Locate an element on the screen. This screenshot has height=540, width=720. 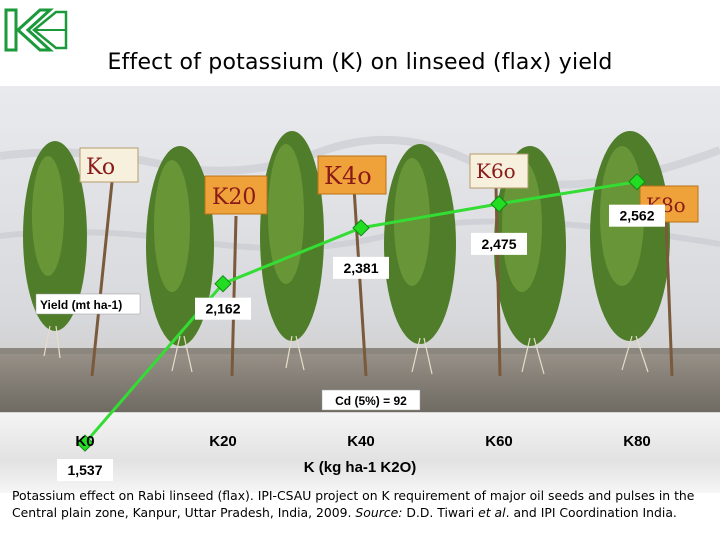
sign-k40: K4o is located at coordinates (348, 176).